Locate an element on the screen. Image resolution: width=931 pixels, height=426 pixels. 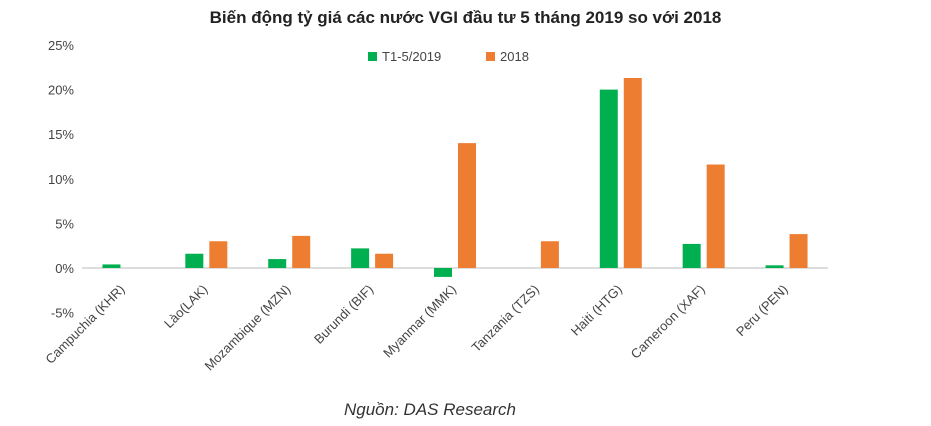
x-tick-label: Campuchia (KHR) is located at coordinates (84, 324).